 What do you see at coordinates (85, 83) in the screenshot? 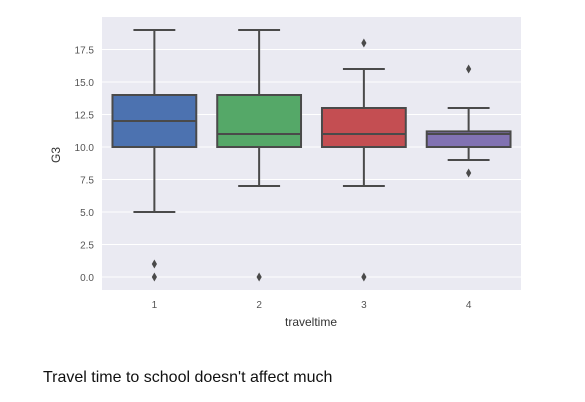
I see `y-tick-label: 15.0` at bounding box center [85, 83].